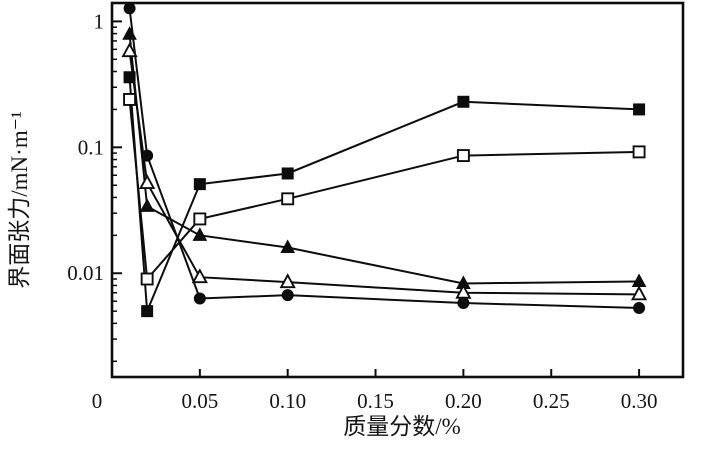  Describe the element at coordinates (19, 200) in the screenshot. I see `y-axis-title: 界面张力/mN·m⁻¹` at that location.